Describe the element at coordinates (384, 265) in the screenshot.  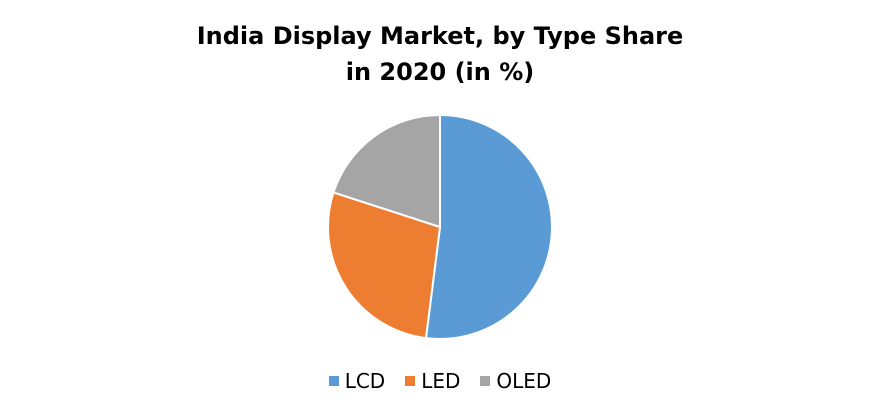
I see `pie-slice-led` at that location.